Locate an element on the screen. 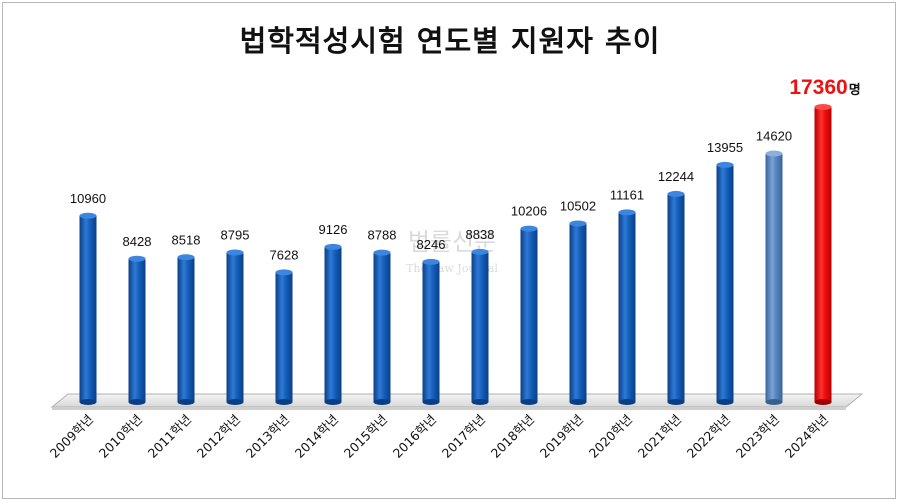 This screenshot has height=503, width=900. data-label: 8838 is located at coordinates (480, 234).